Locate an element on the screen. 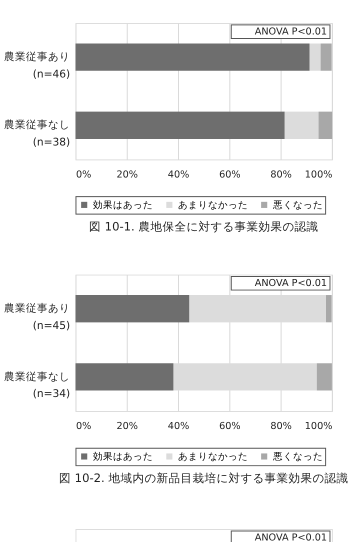  y-tick-label: 農業従事あり (n=46) is located at coordinates (37, 65).